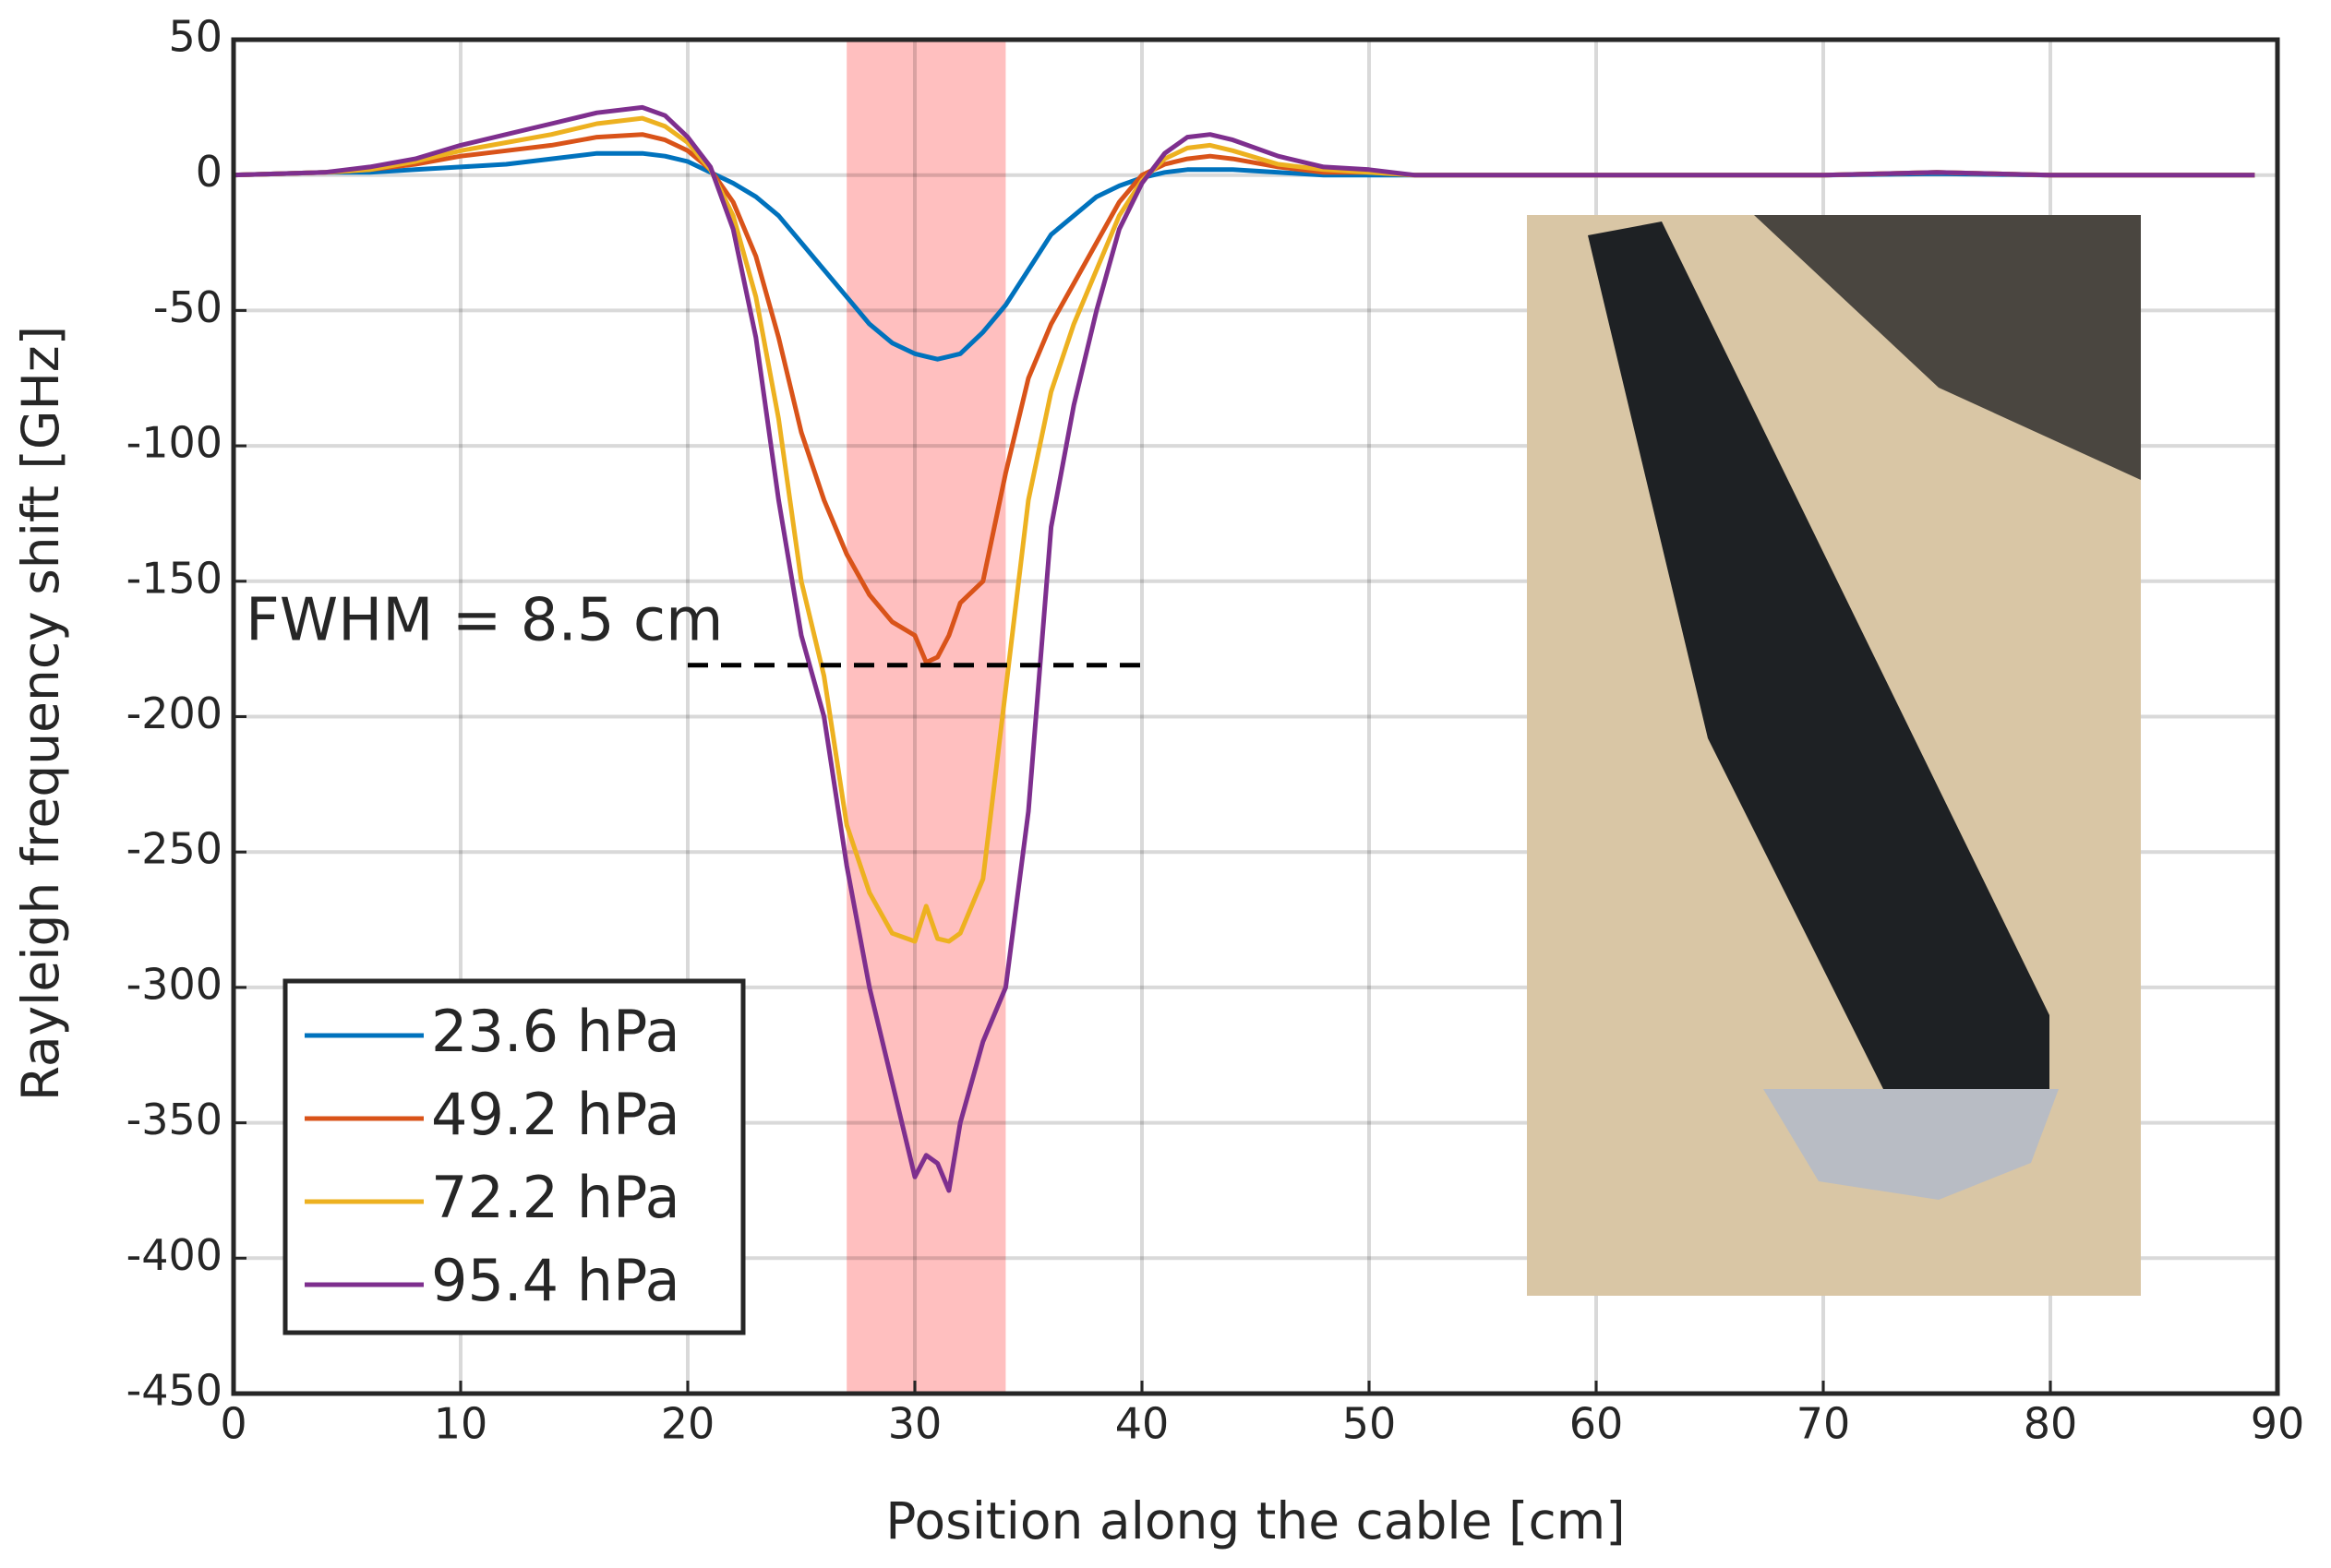  I want to click on y-tick-label: -50, so click(187, 307).